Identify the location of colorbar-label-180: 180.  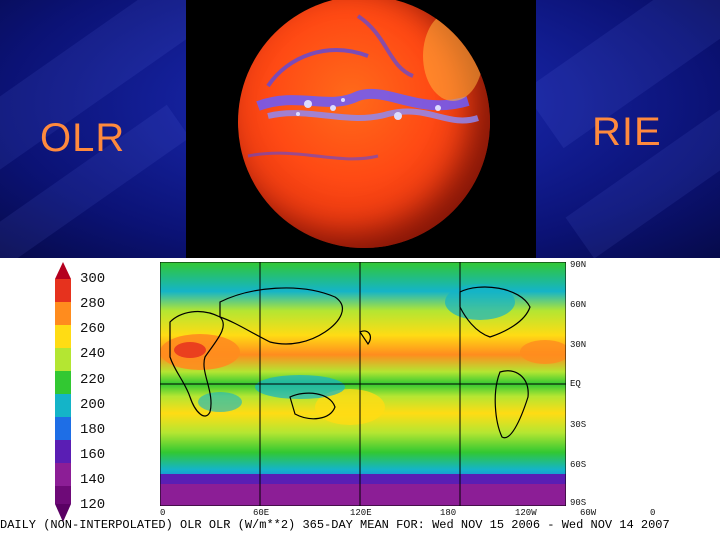
(93, 430).